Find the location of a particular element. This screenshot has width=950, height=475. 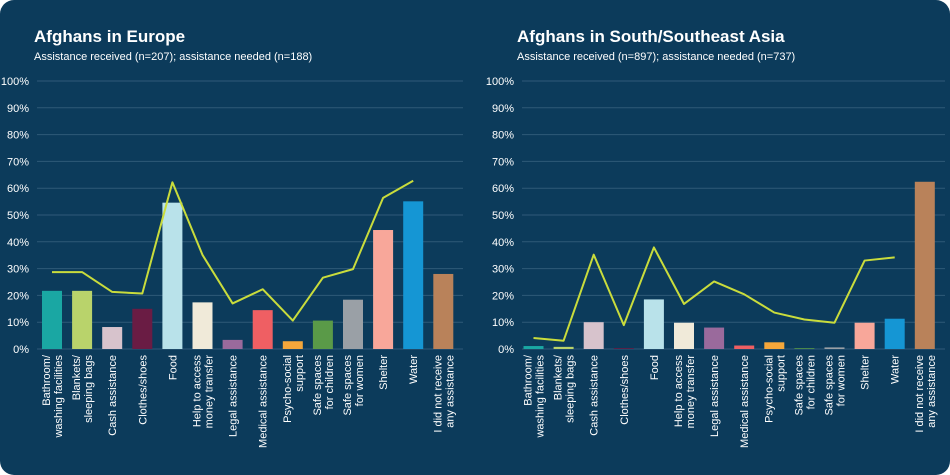

europe-x-tick-label-line: washing facilities is located at coordinates (59, 397).